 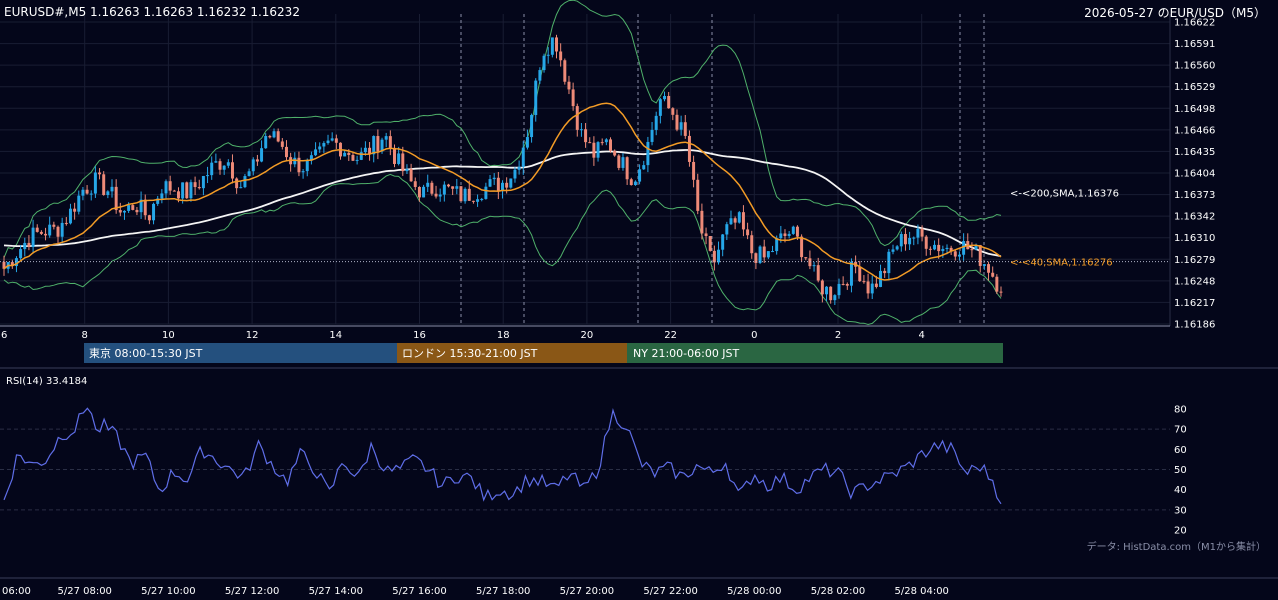 I want to click on rsi-tick-label: 80, so click(x=1180, y=410).